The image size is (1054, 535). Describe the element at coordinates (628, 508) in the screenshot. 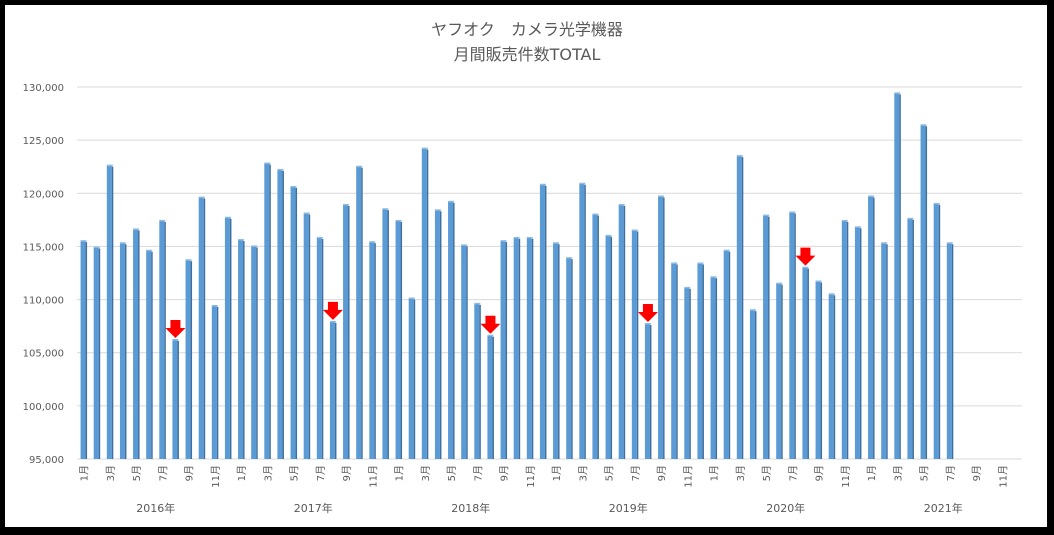

I see `year-label: 2019年` at that location.